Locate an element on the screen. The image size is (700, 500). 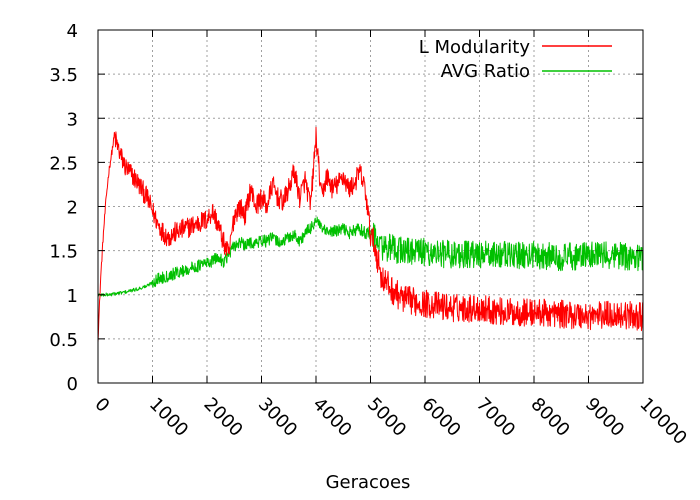
x-tick-label: 10000 is located at coordinates (662, 421).